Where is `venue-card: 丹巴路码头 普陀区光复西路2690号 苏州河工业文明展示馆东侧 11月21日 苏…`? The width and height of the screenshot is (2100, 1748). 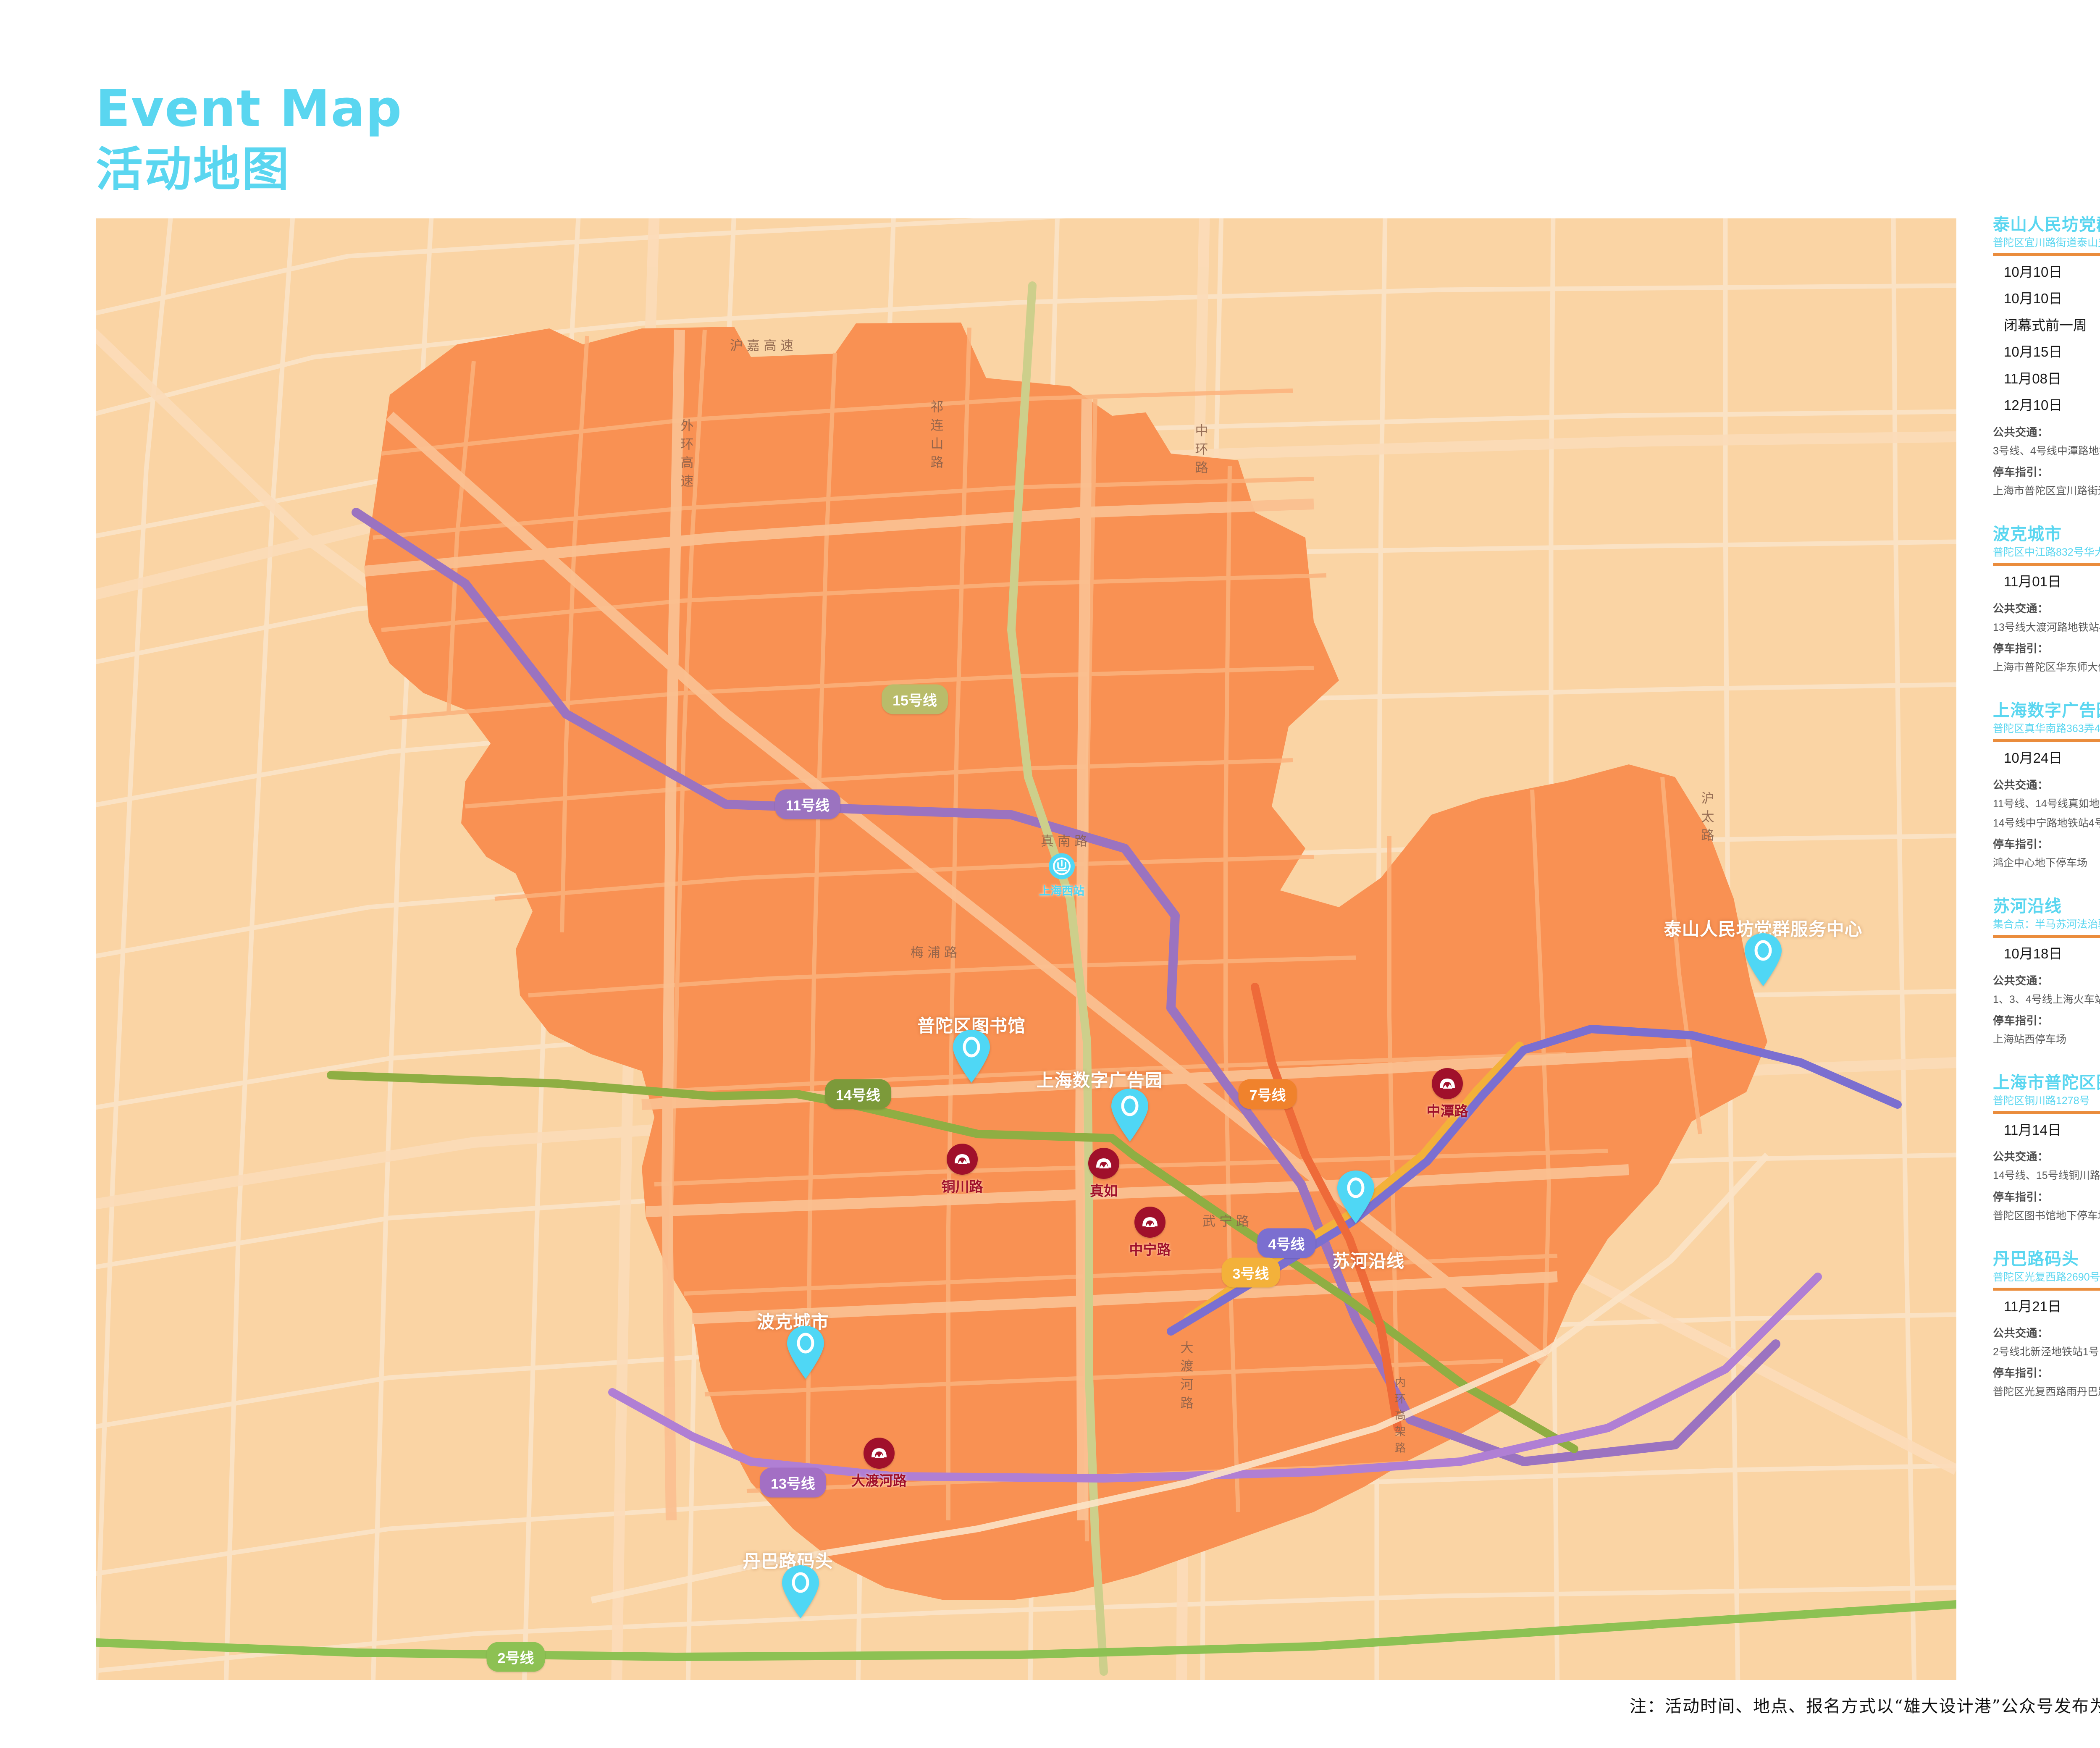 venue-card: 丹巴路码头 普陀区光复西路2690号 苏州河工业文明展示馆东侧 11月21日 苏… is located at coordinates (2046, 1325).